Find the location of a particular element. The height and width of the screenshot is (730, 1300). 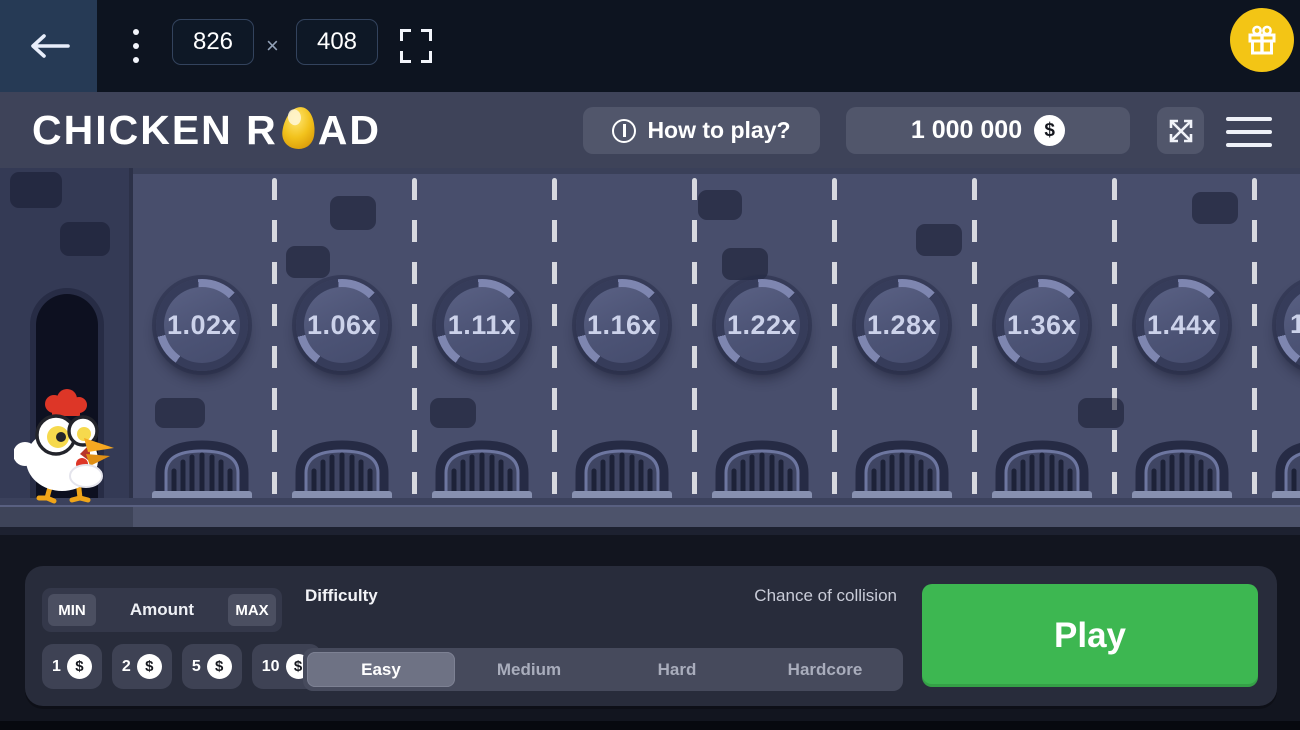

chip-value: 2 is located at coordinates (126, 666).